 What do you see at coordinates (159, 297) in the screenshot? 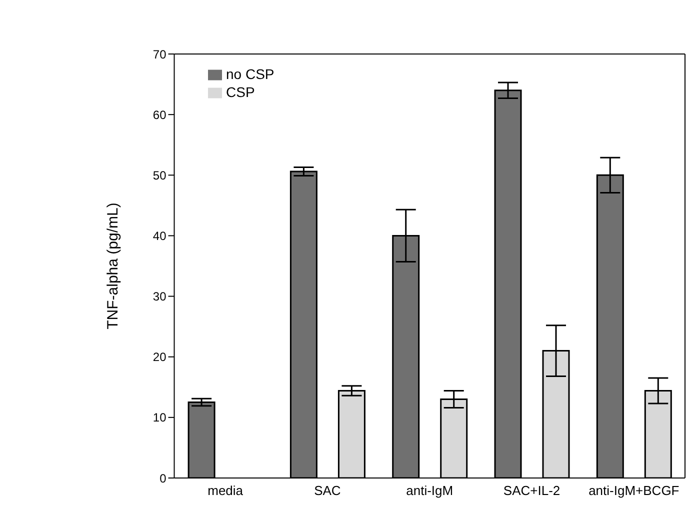
I see `y-tick-label: 30` at bounding box center [159, 297].